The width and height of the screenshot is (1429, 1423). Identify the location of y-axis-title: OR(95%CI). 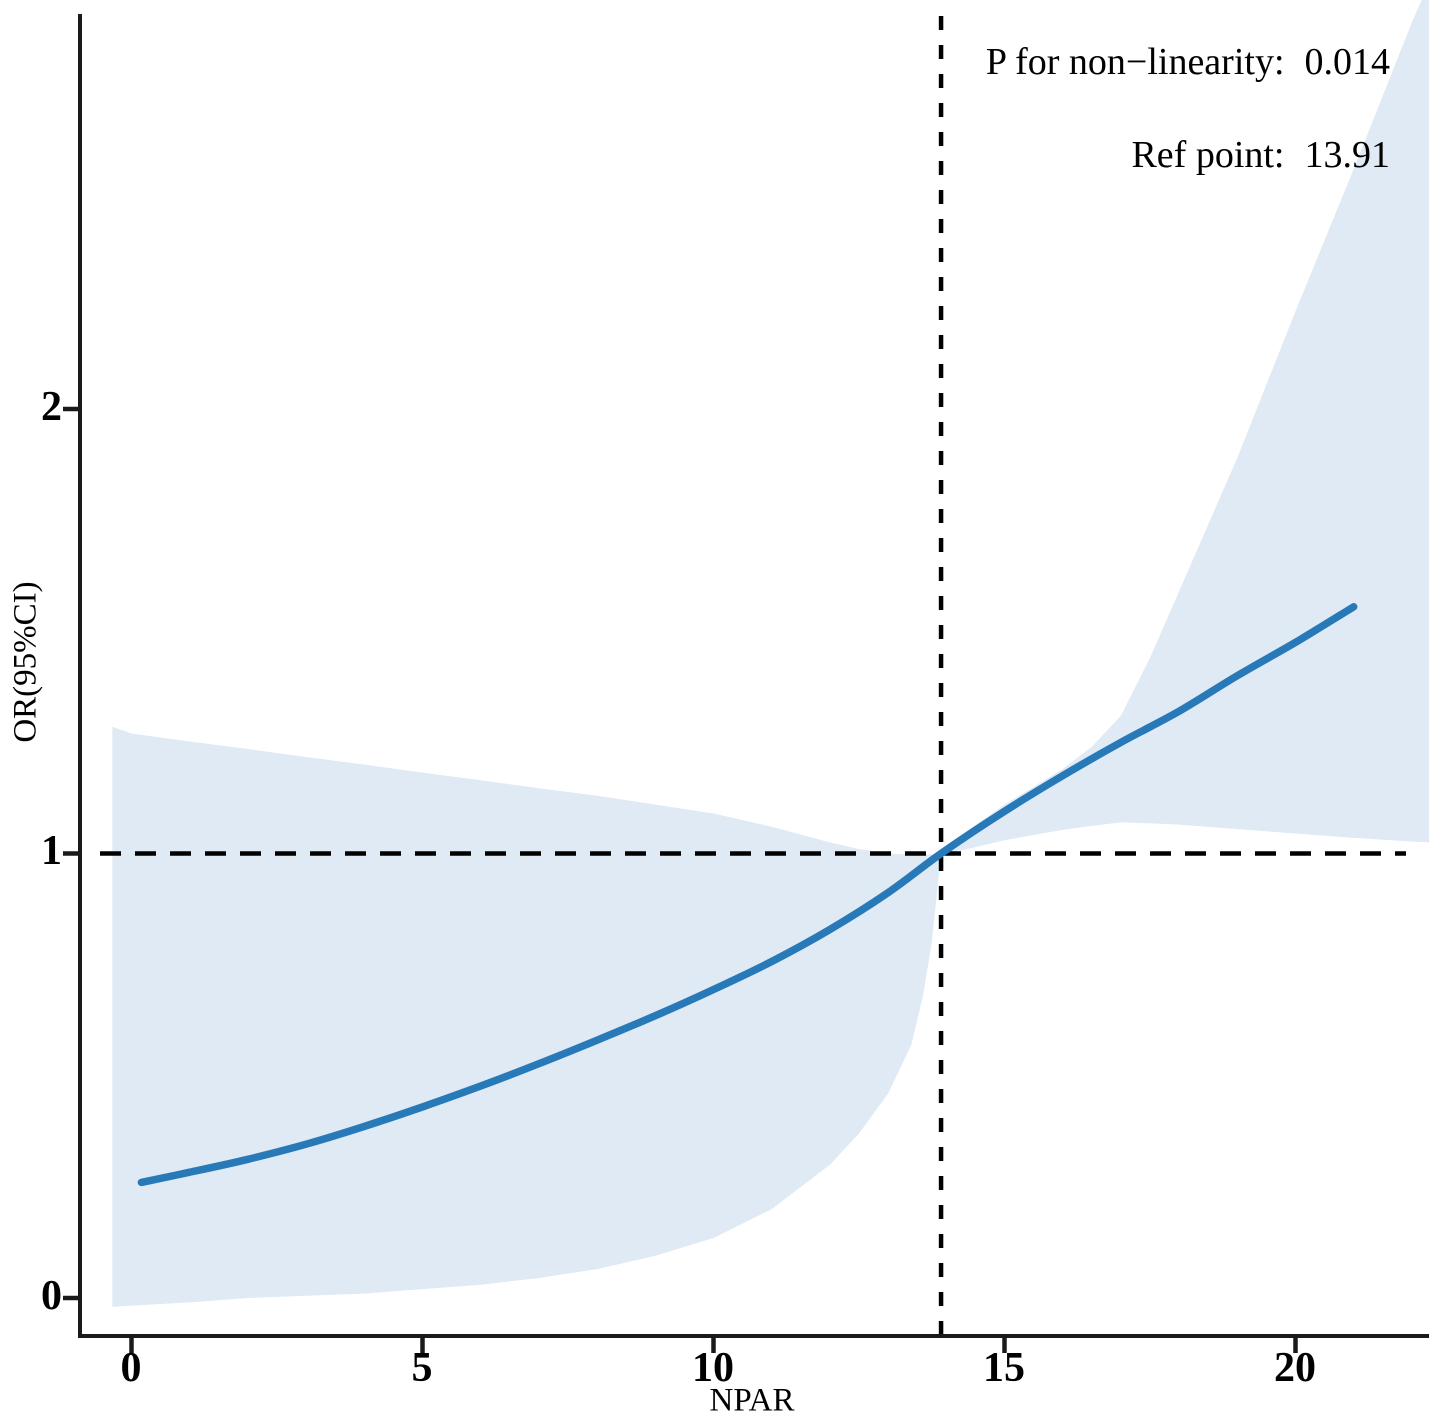
(25, 662).